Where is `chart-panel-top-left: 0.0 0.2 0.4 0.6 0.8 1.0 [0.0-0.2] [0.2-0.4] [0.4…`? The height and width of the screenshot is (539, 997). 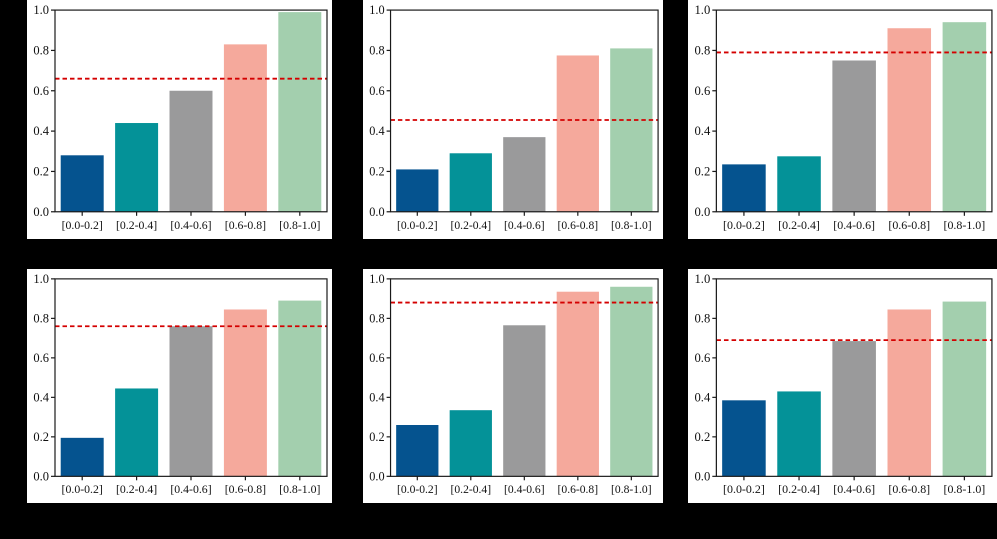 chart-panel-top-left: 0.0 0.2 0.4 0.6 0.8 1.0 [0.0-0.2] [0.2-0.4] [0.4… is located at coordinates (179, 119).